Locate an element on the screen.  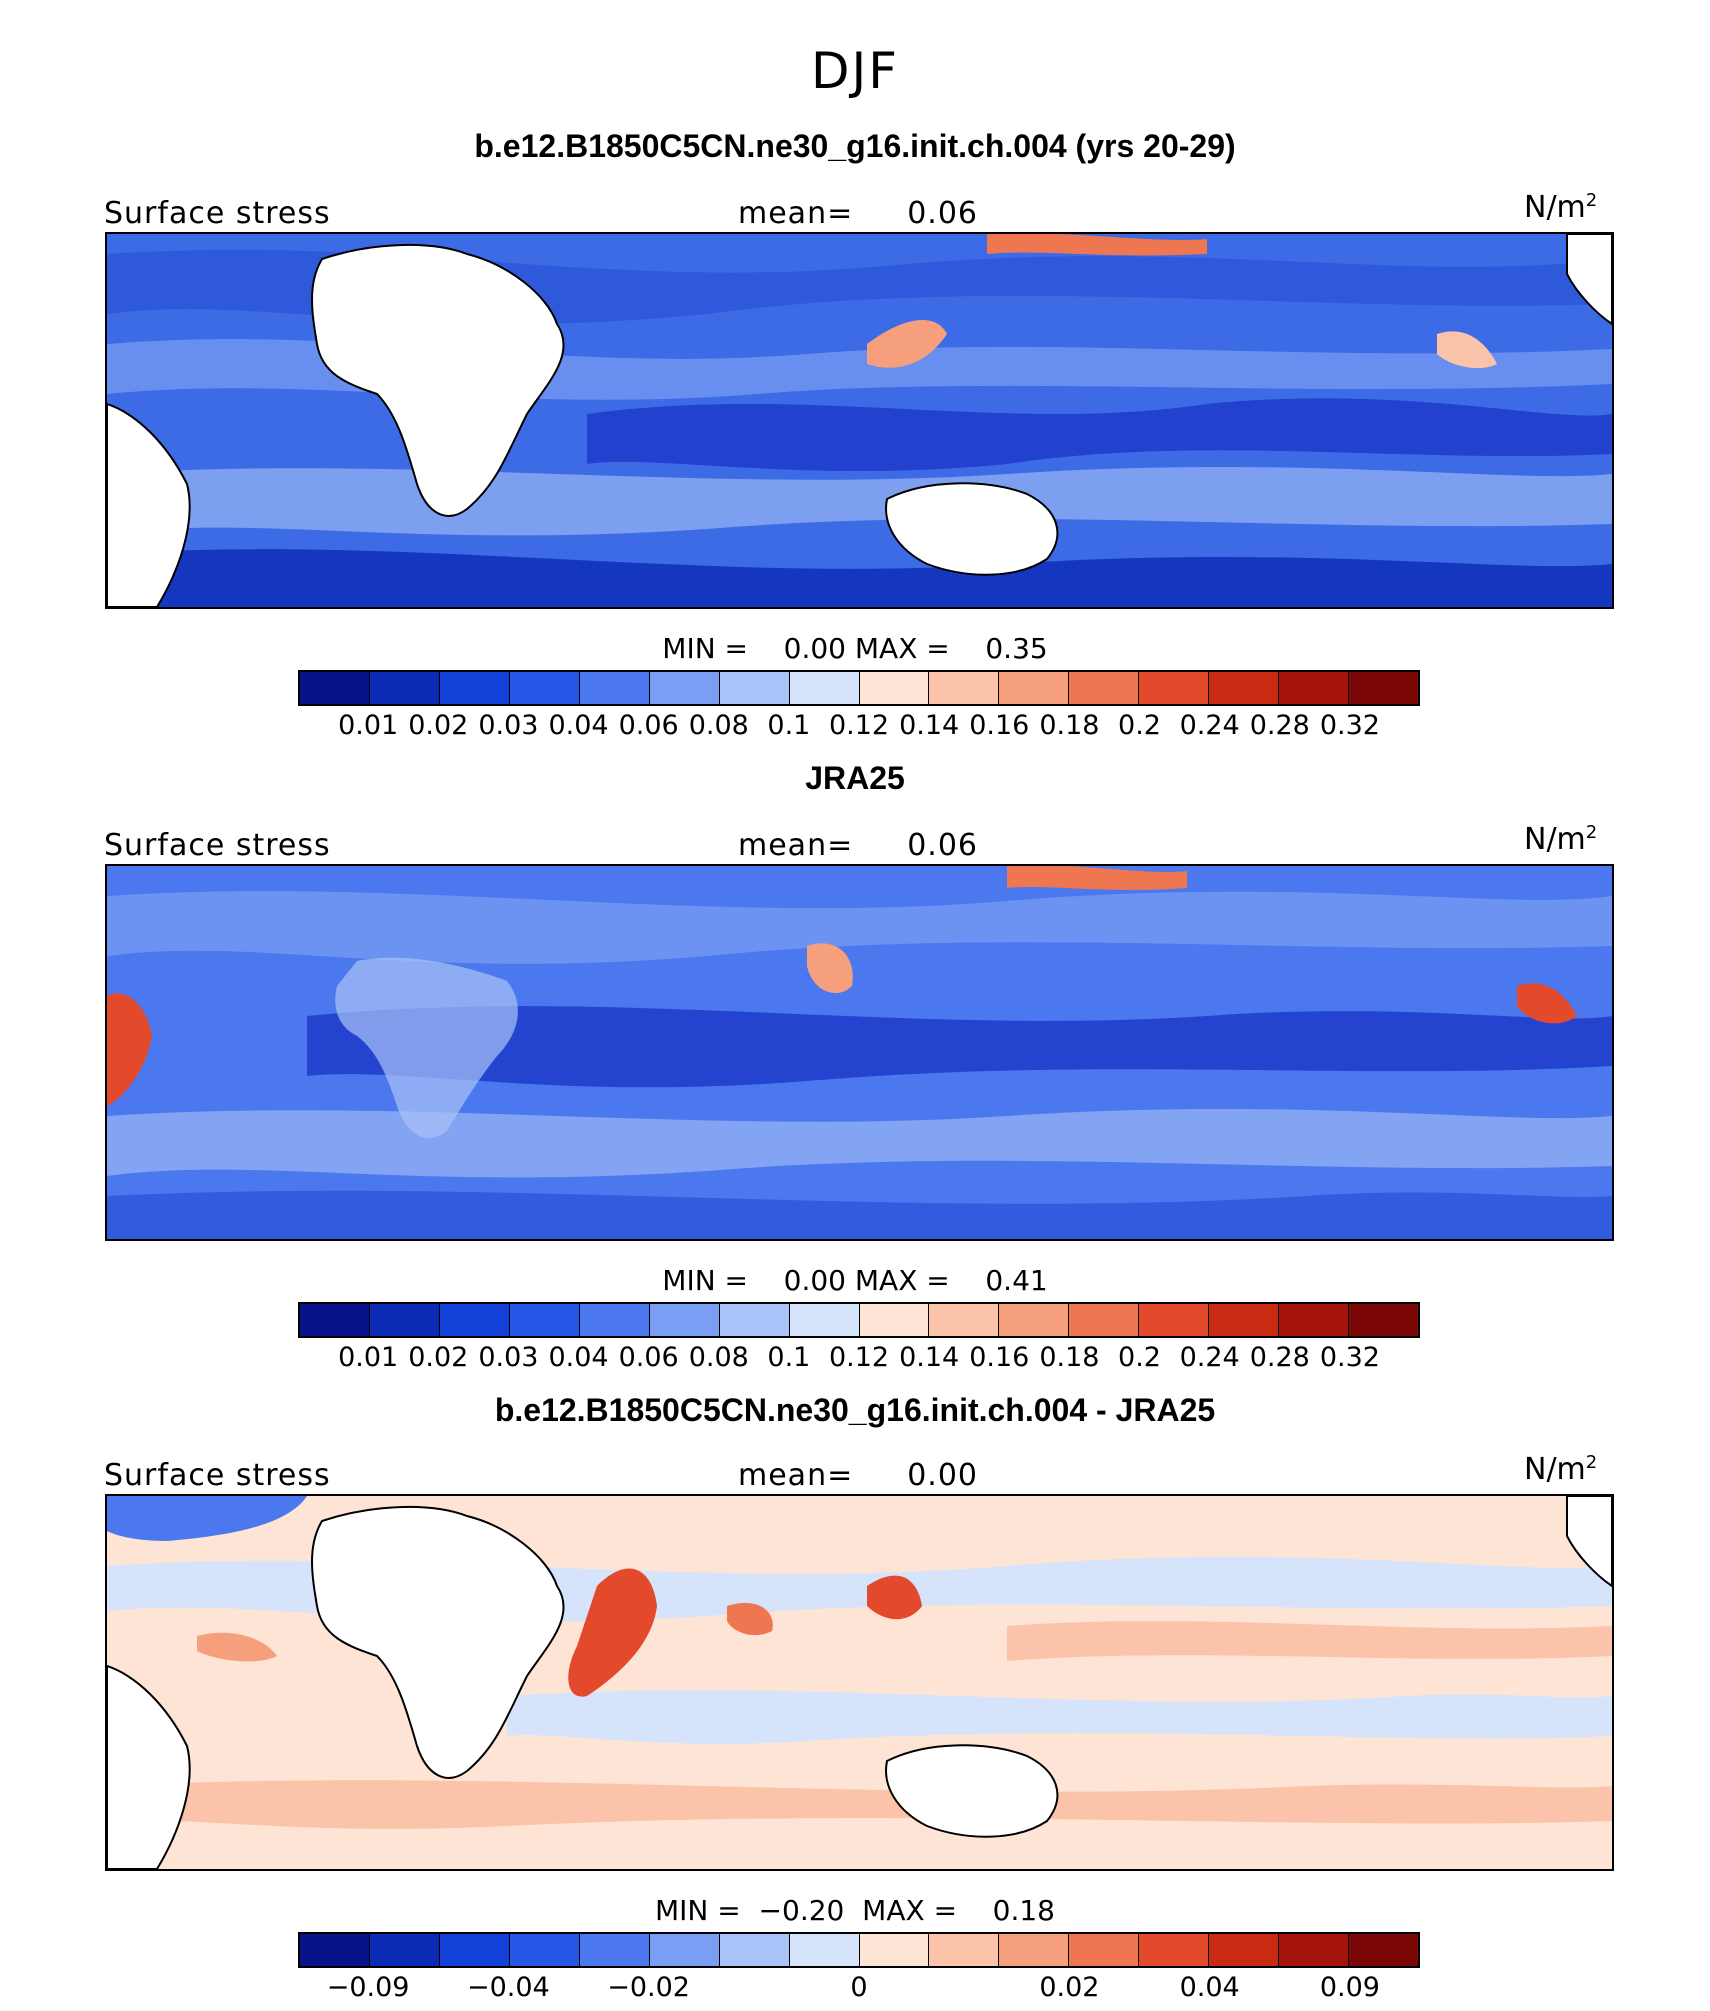
panel-3-max-value: 0.18 is located at coordinates (1023, 1910).